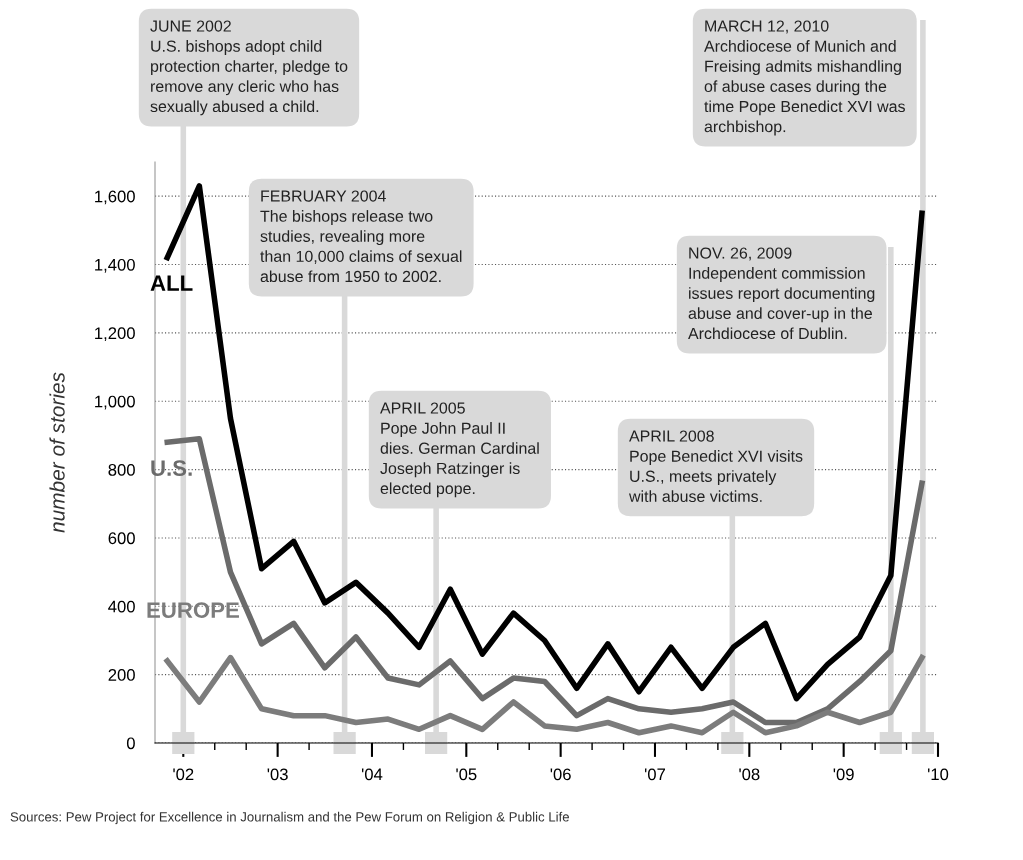  I want to click on y-axis-title: number of stories, so click(57, 452).